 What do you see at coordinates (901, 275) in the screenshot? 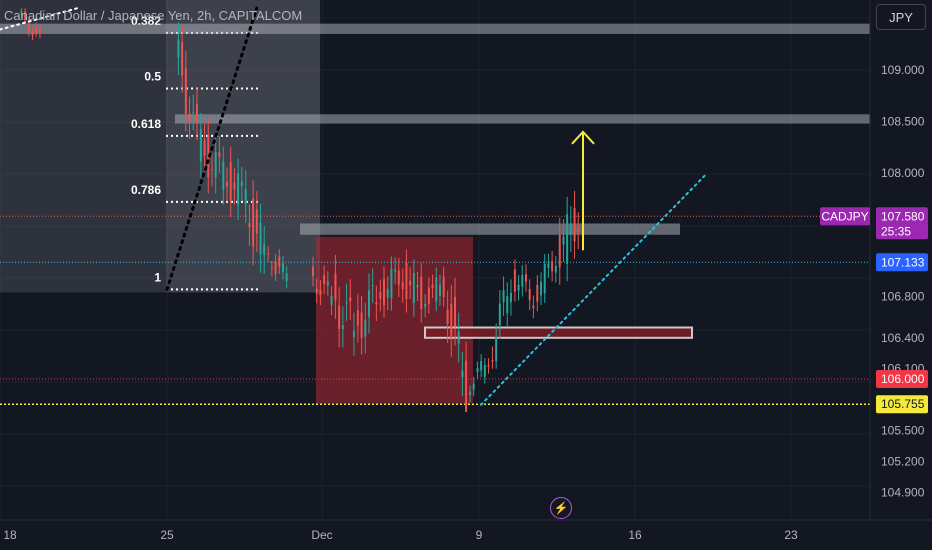
I see `price-axis-bg` at bounding box center [901, 275].